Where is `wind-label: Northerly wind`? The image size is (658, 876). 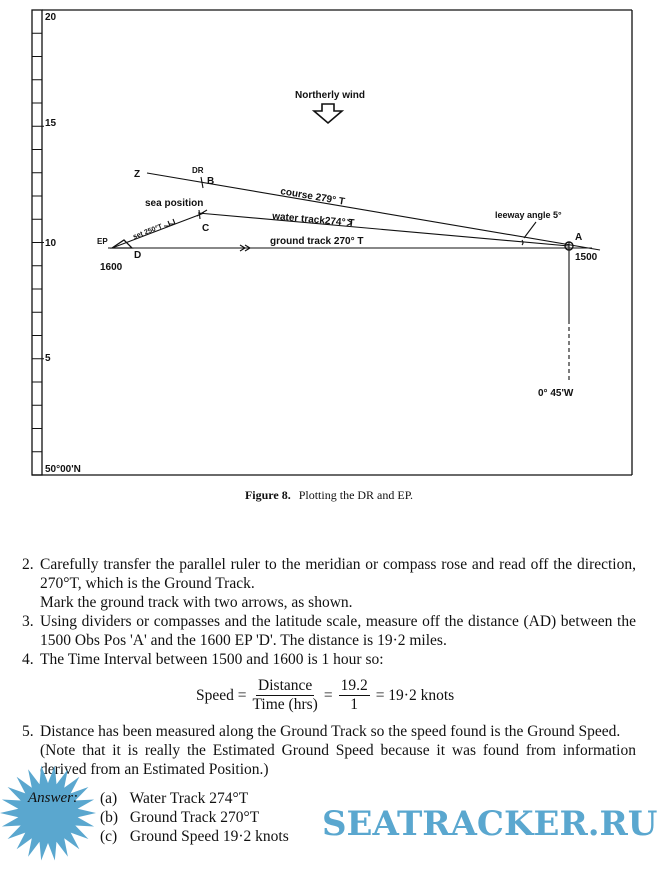 wind-label: Northerly wind is located at coordinates (330, 95).